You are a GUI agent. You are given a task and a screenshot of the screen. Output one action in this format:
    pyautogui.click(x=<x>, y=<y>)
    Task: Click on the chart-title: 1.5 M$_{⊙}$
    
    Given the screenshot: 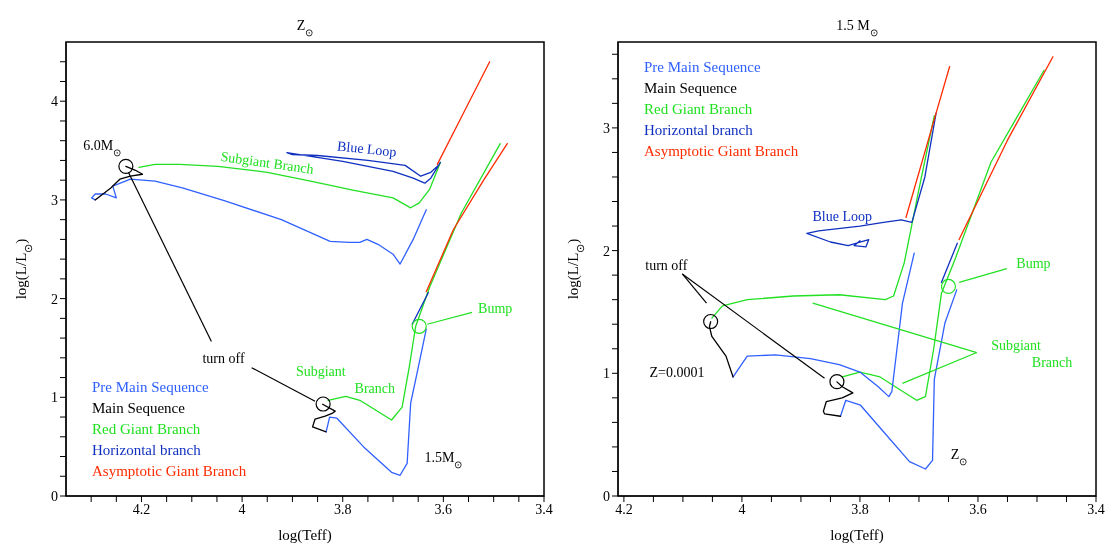 What is the action you would take?
    pyautogui.click(x=857, y=28)
    